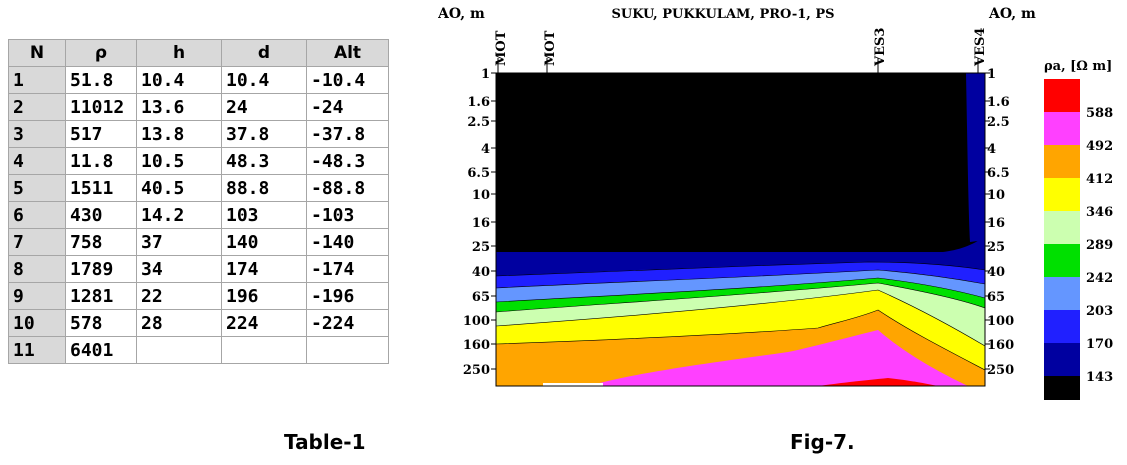 Image resolution: width=1127 pixels, height=465 pixels. What do you see at coordinates (722, 14) in the screenshot?
I see `figure-title: SUKU, PUKKULAM, PRO-1, PS` at bounding box center [722, 14].